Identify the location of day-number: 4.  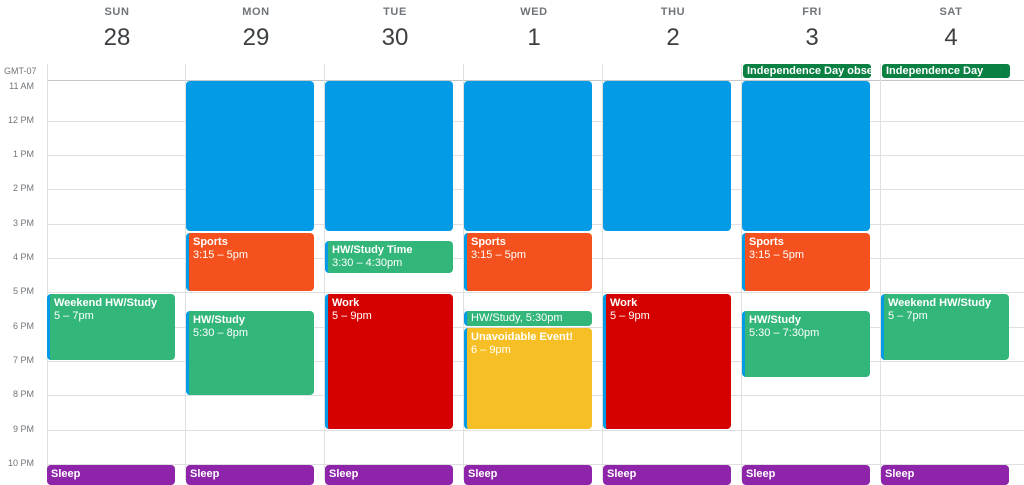
(951, 37).